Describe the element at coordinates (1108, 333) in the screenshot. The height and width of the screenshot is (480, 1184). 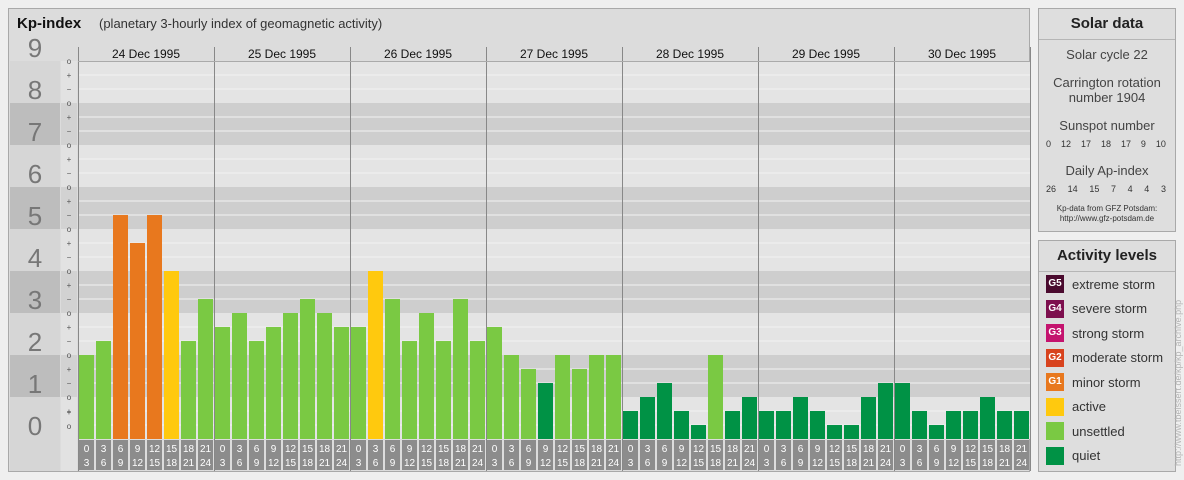
I see `legend-label: strong storm` at that location.